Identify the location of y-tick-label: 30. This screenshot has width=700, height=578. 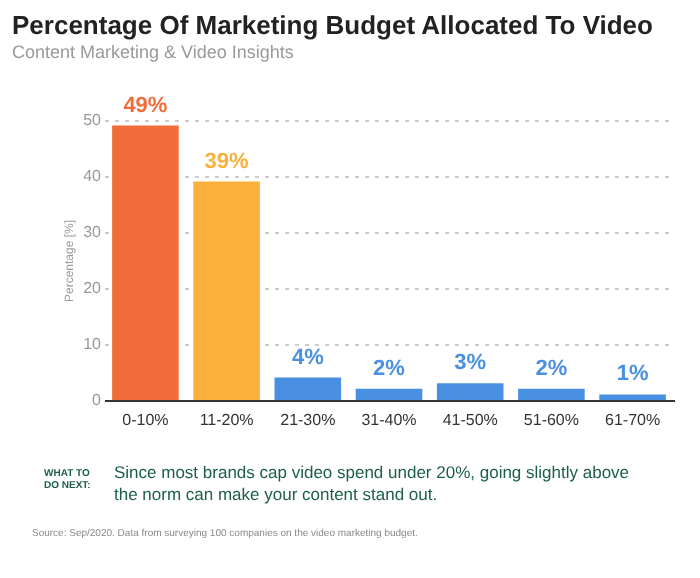
(93, 232).